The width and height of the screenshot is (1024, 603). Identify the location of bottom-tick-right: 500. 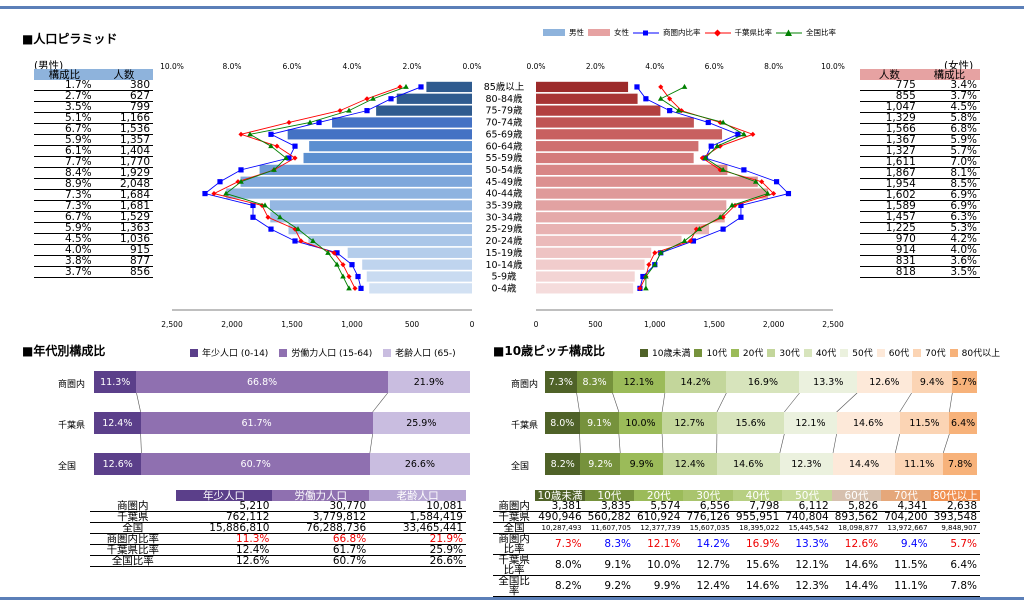
(595, 324).